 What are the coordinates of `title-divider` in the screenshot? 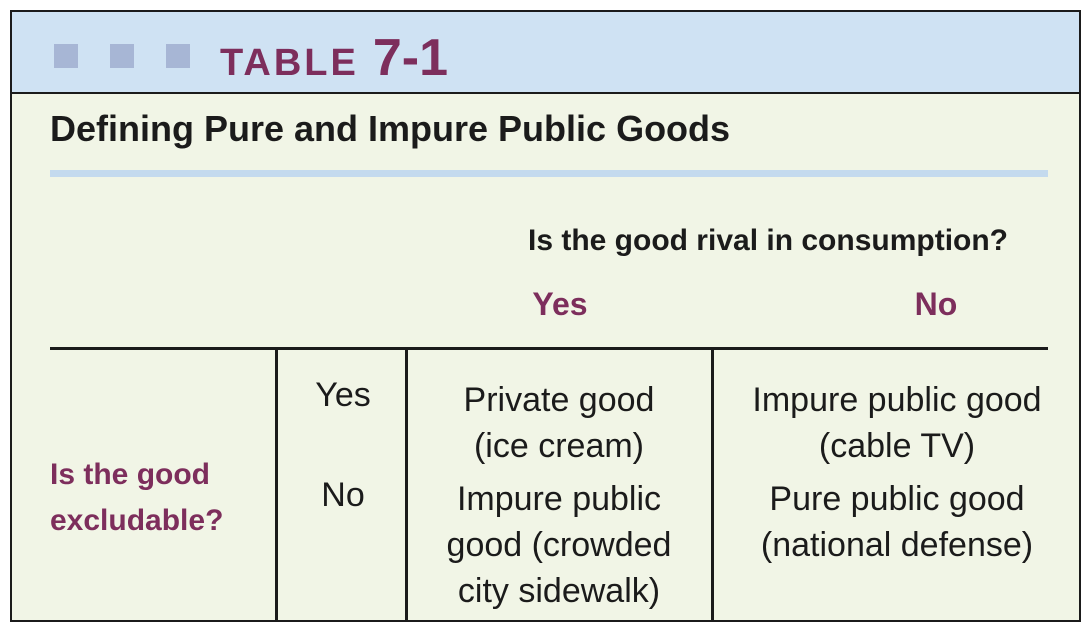 It's located at (549, 173).